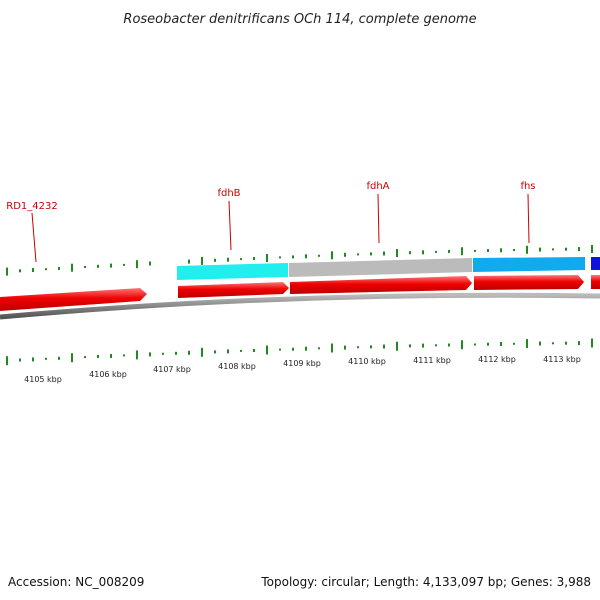  I want to click on cog-band-sky, so click(529, 264).